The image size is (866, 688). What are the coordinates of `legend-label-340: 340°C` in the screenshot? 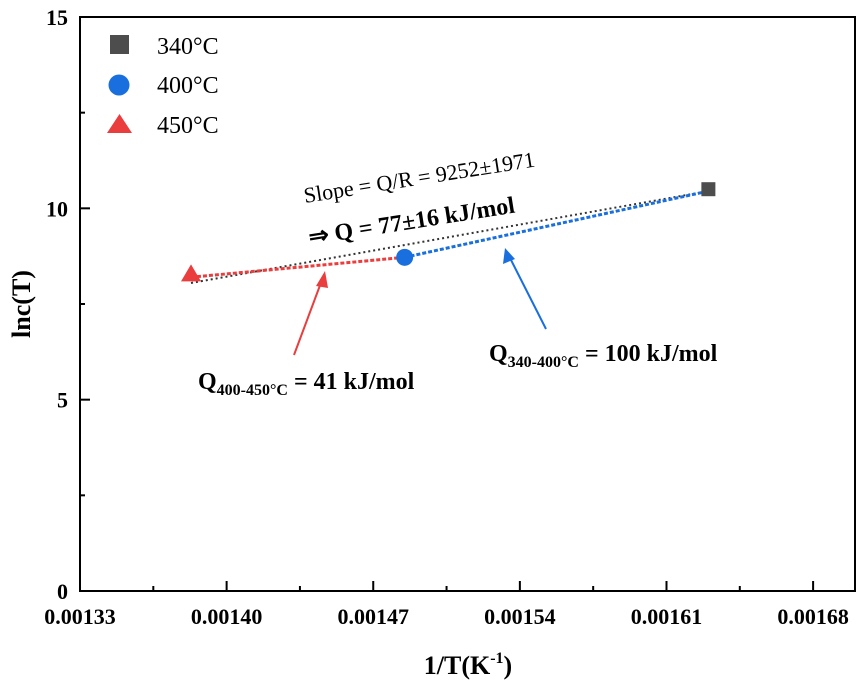 It's located at (188, 47).